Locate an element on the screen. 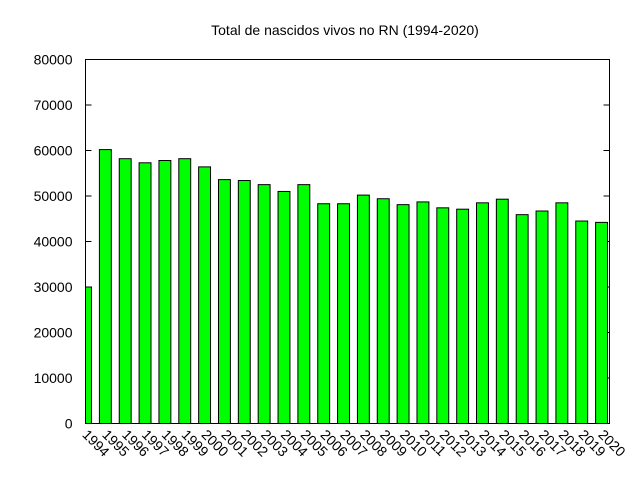 The width and height of the screenshot is (640, 480). bar-2003 is located at coordinates (264, 304).